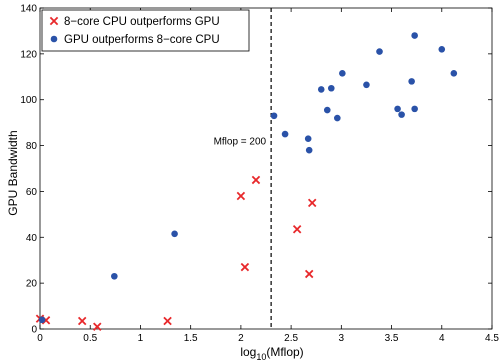  I want to click on legend-box, so click(145, 30).